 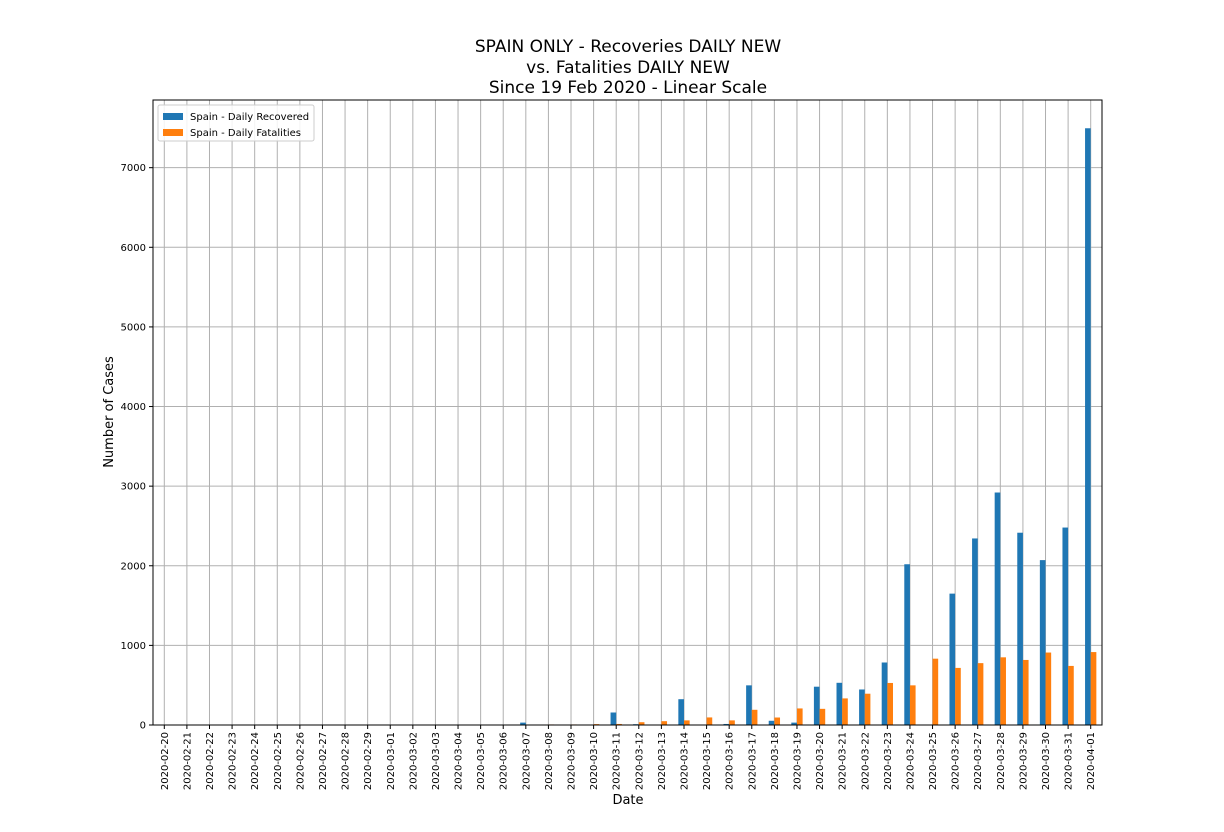 I want to click on x-tick-label: 2020-03-05, so click(x=481, y=761).